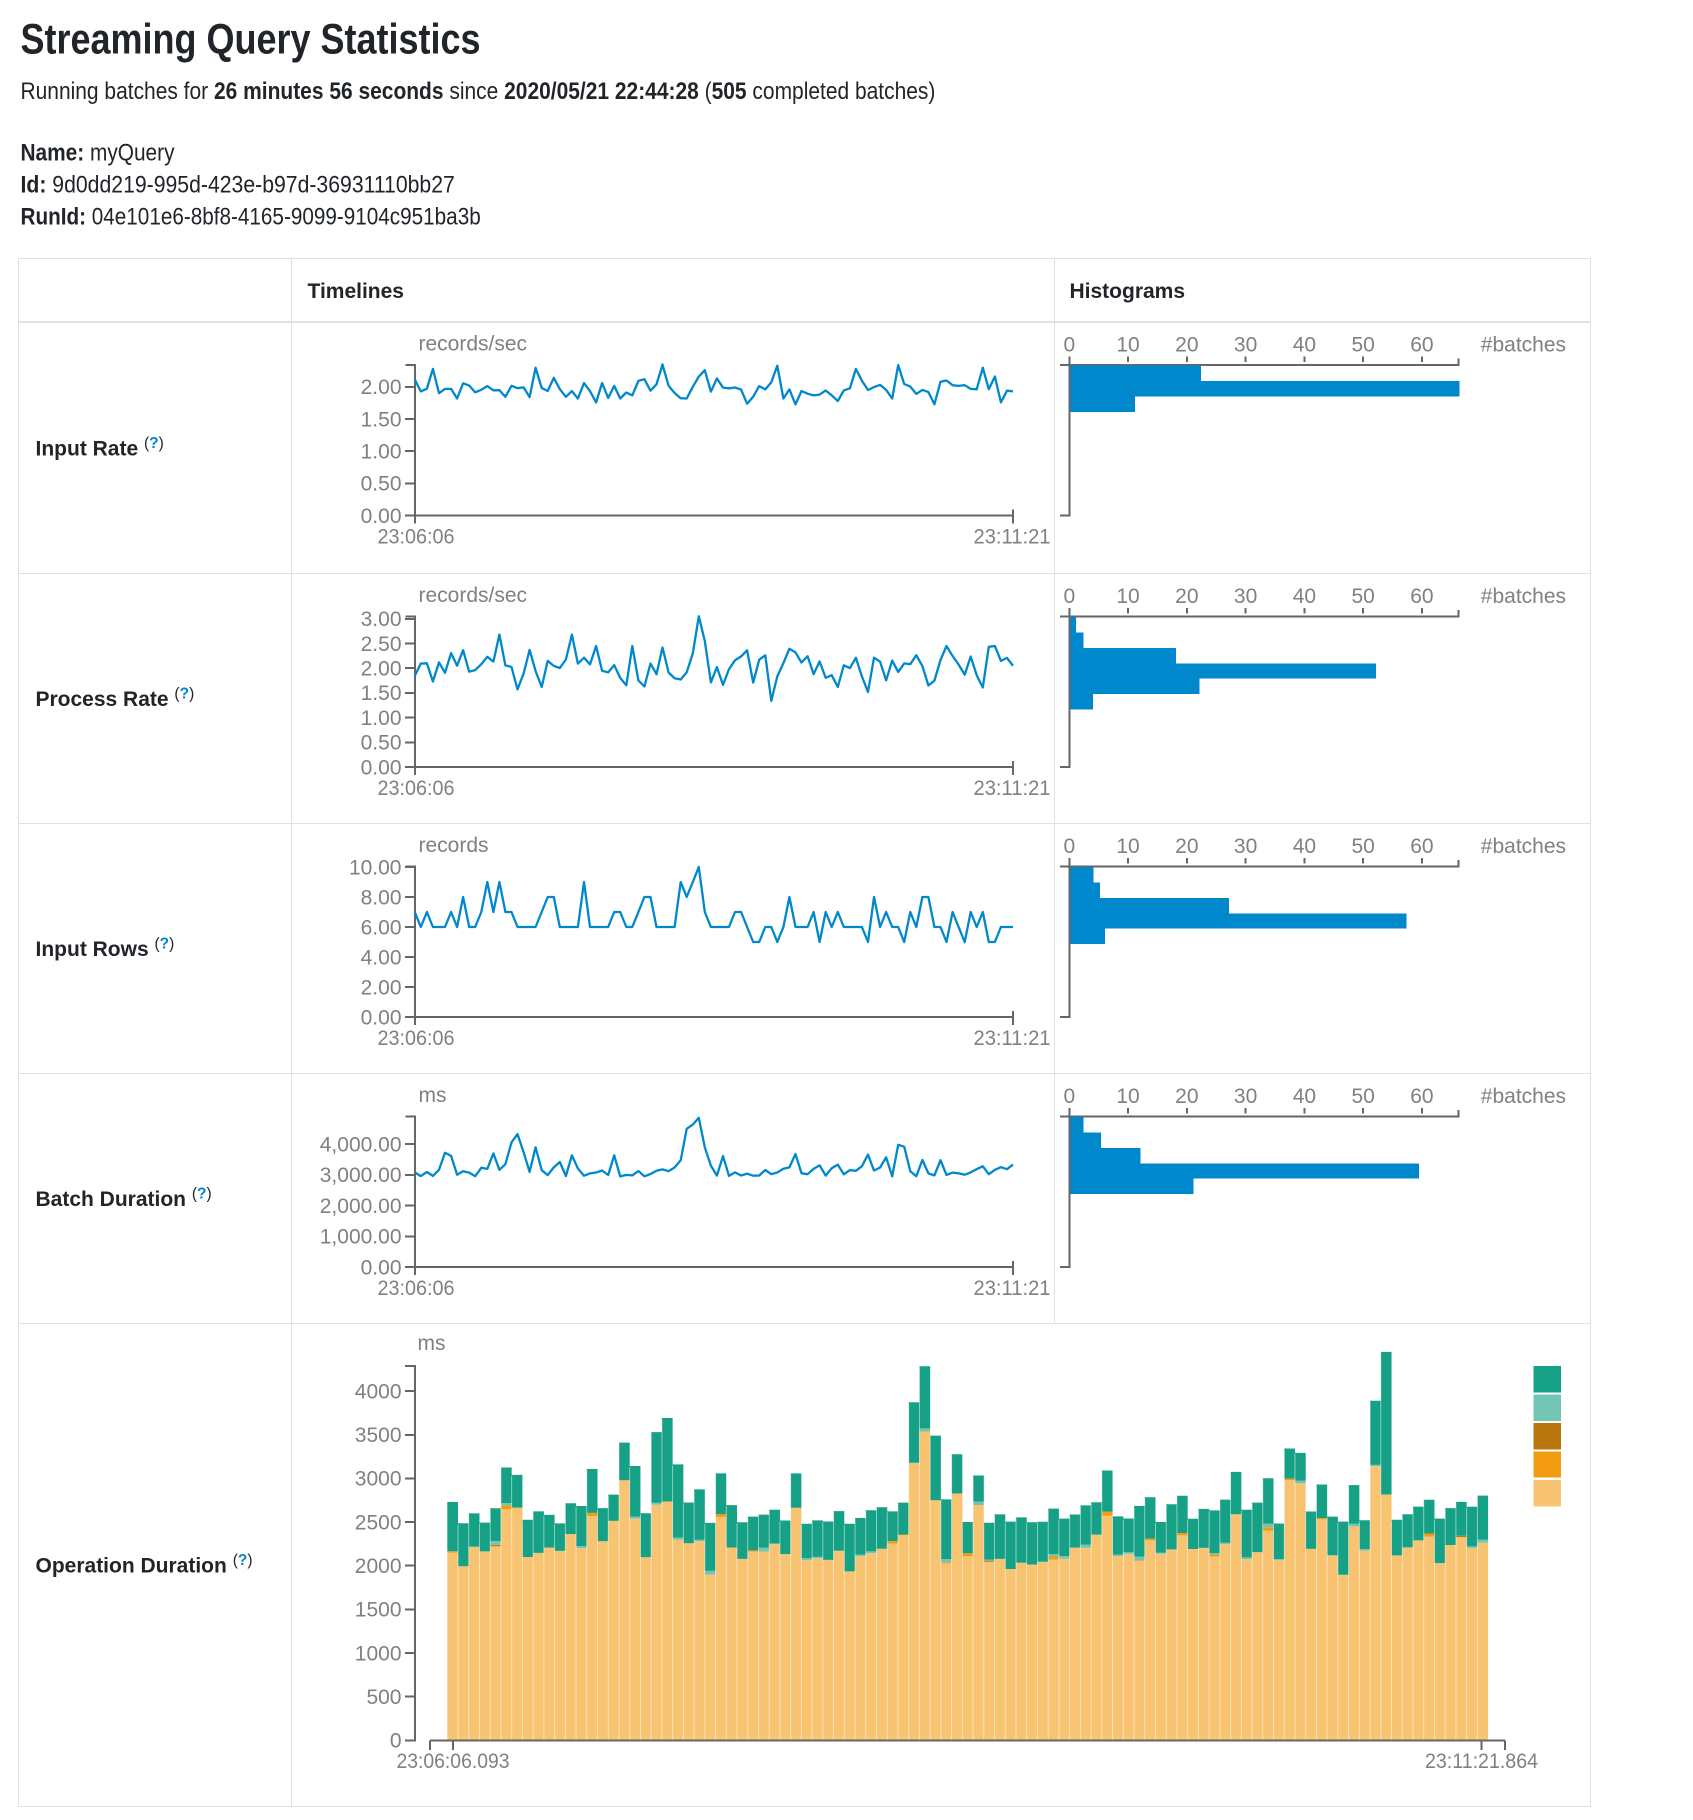  I want to click on svg-text: 4000, so click(378, 1391).